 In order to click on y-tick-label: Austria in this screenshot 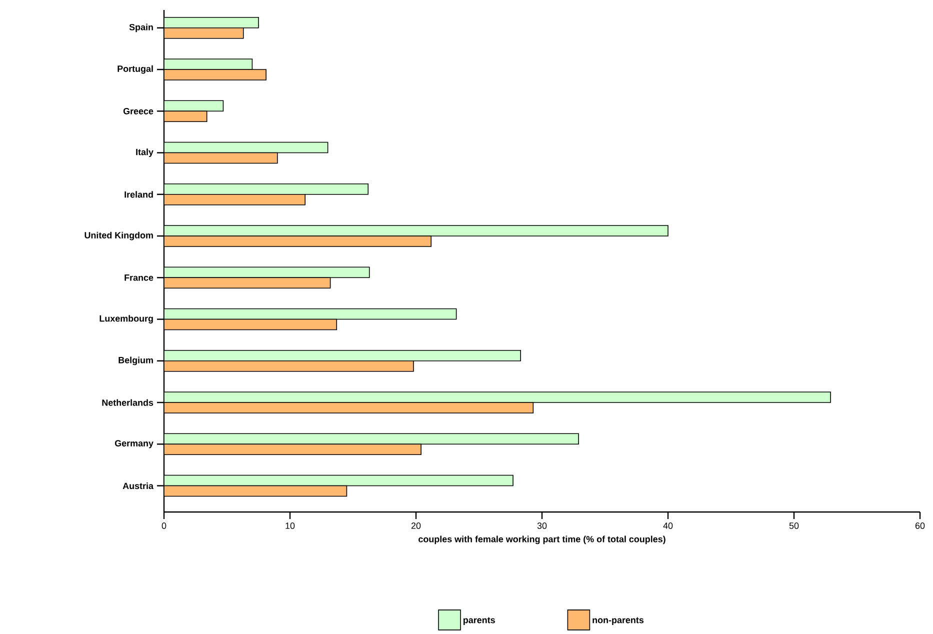, I will do `click(138, 486)`.